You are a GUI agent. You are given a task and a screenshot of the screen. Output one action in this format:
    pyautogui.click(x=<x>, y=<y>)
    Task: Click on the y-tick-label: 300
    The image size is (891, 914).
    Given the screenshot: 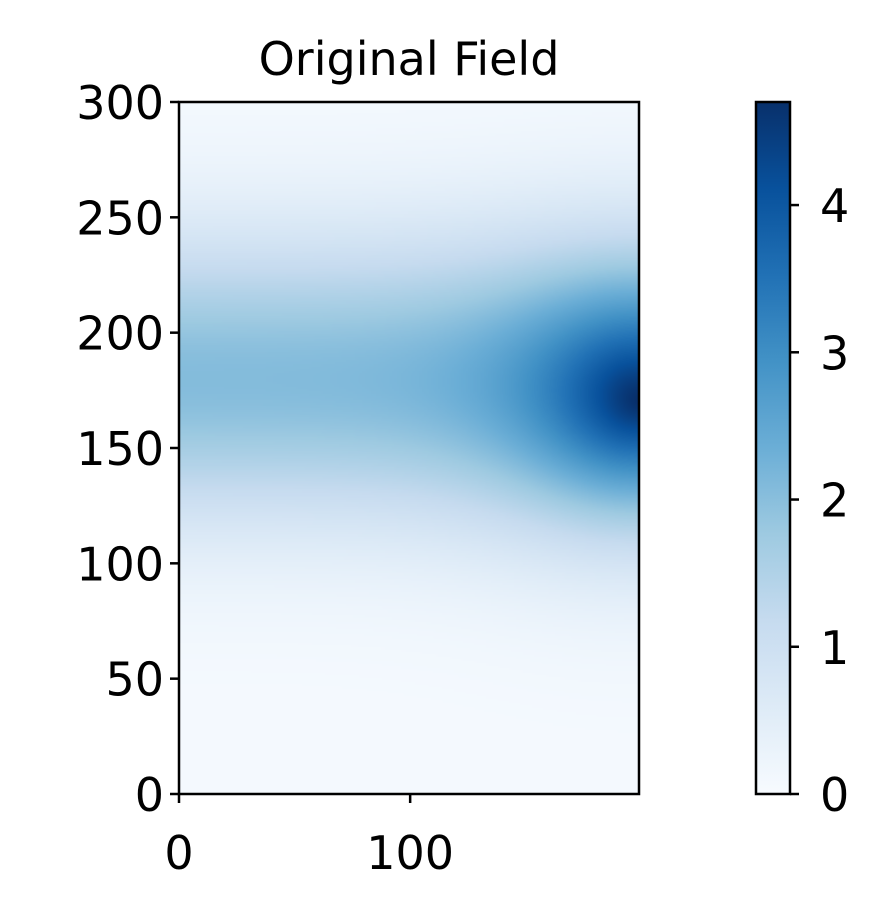 What is the action you would take?
    pyautogui.click(x=120, y=103)
    